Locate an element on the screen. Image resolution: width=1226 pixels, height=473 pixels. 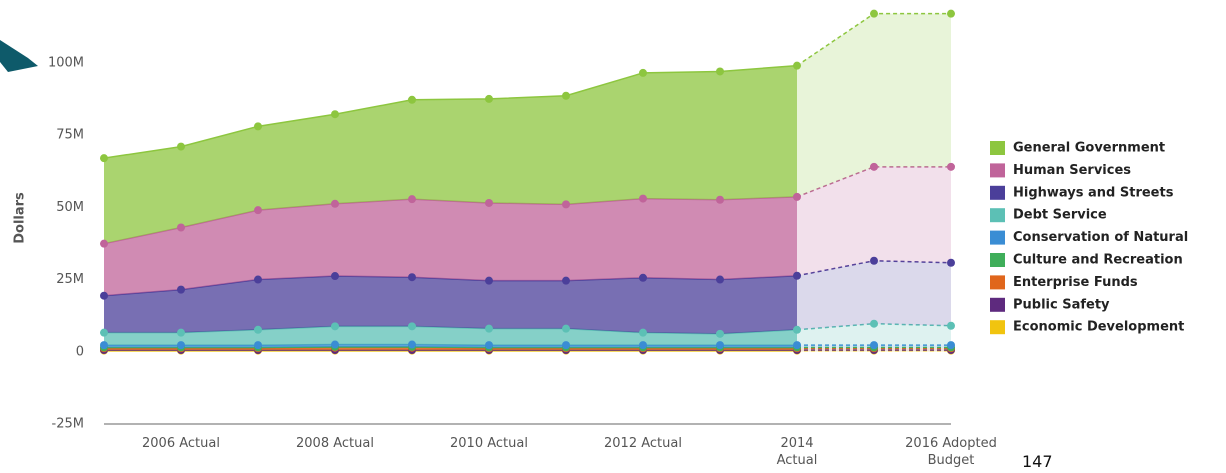
y-tick-label: -25M is located at coordinates (68, 424).